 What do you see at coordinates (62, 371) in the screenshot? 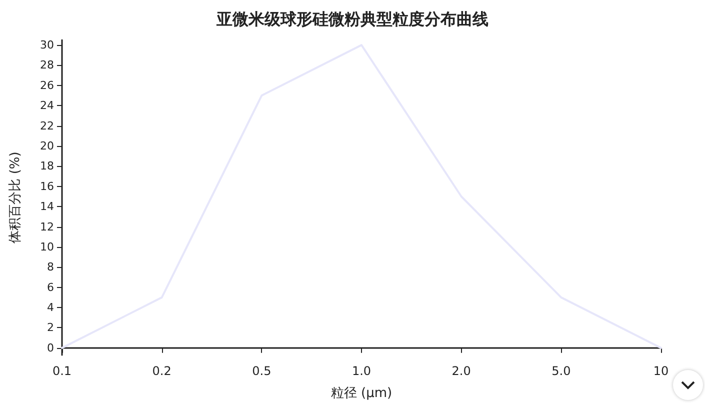
I see `x-tick-label: 0.1` at bounding box center [62, 371].